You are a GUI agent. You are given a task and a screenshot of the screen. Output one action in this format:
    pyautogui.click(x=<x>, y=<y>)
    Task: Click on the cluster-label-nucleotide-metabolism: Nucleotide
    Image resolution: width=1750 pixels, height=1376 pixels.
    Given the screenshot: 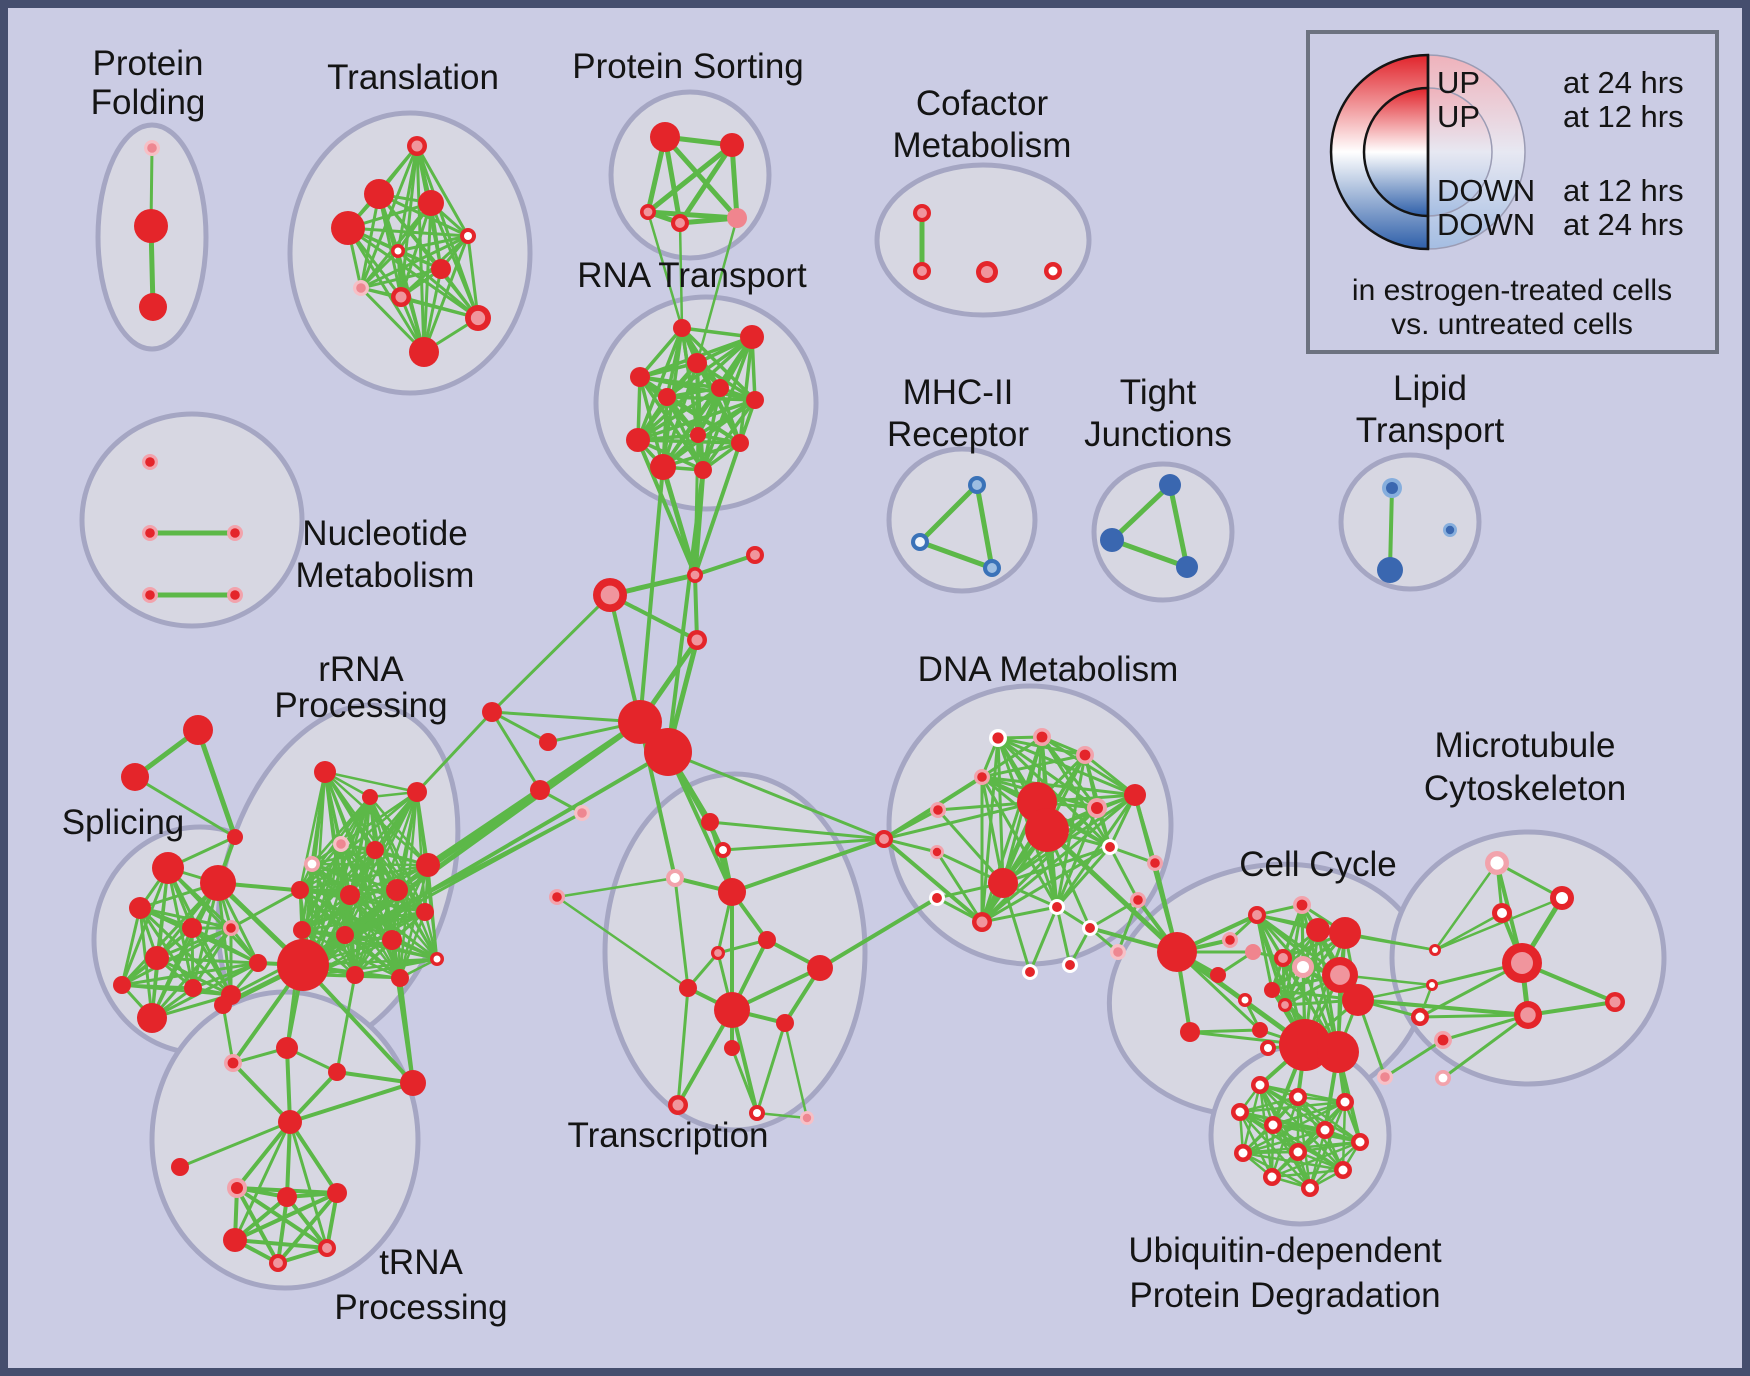 What is the action you would take?
    pyautogui.click(x=384, y=533)
    